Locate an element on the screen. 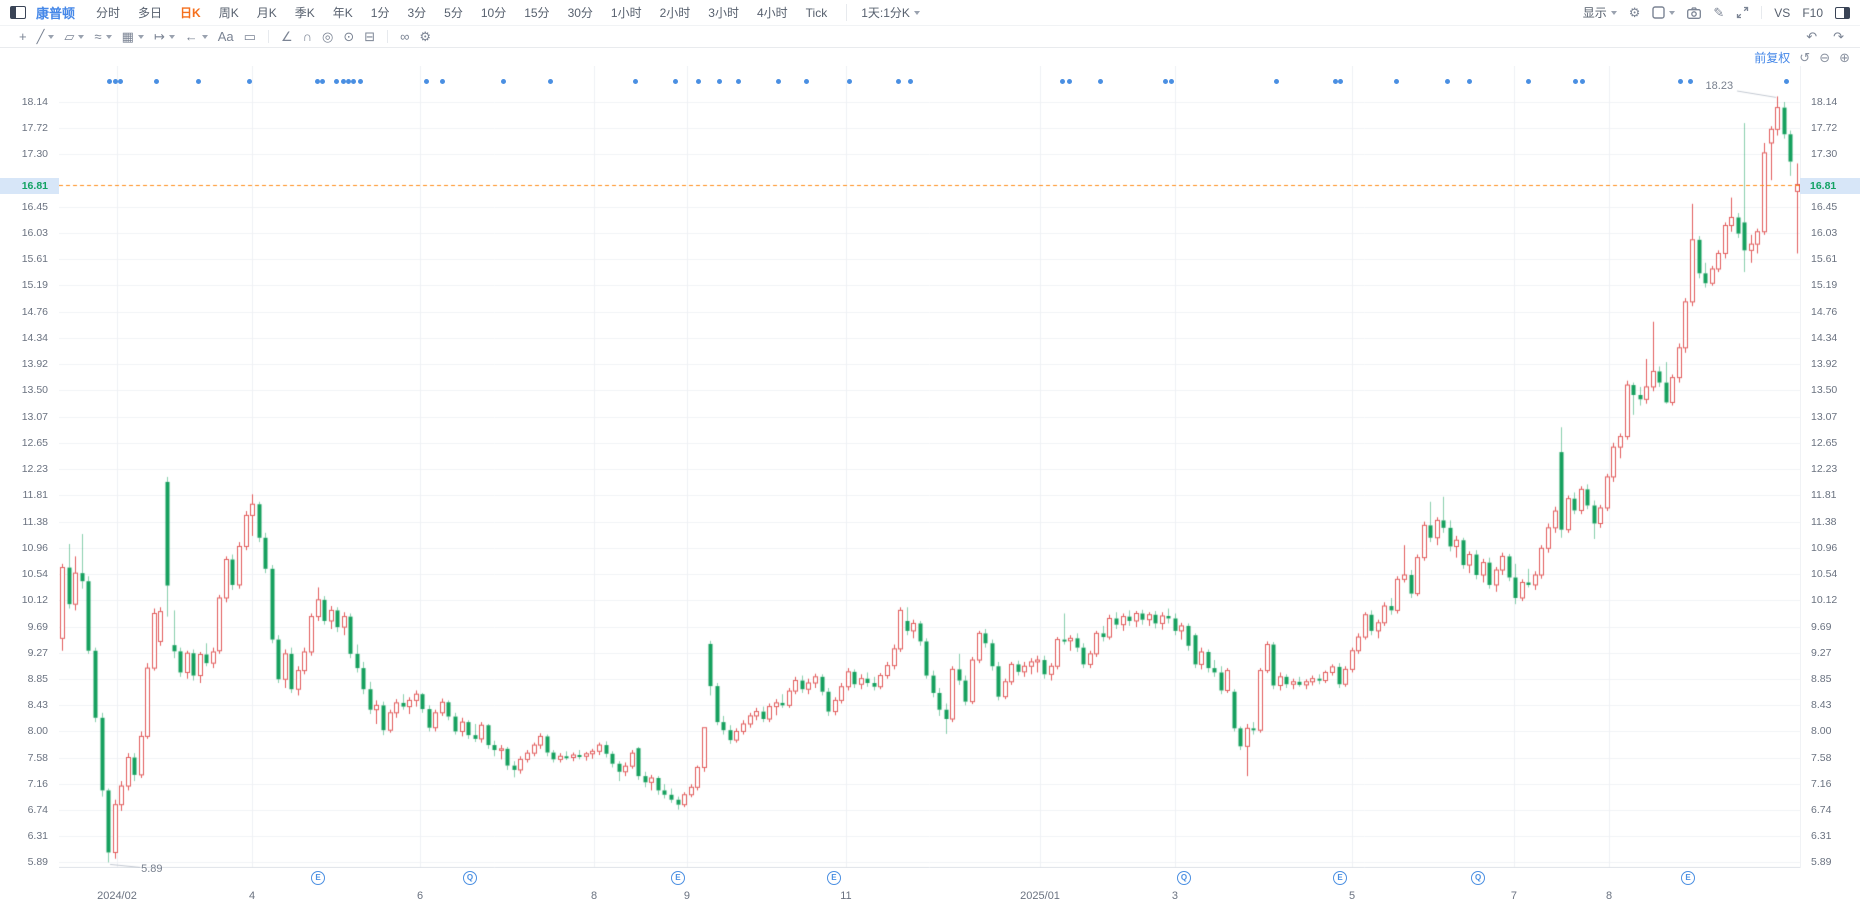  display-dropdown: 显示 is located at coordinates (1600, 12).